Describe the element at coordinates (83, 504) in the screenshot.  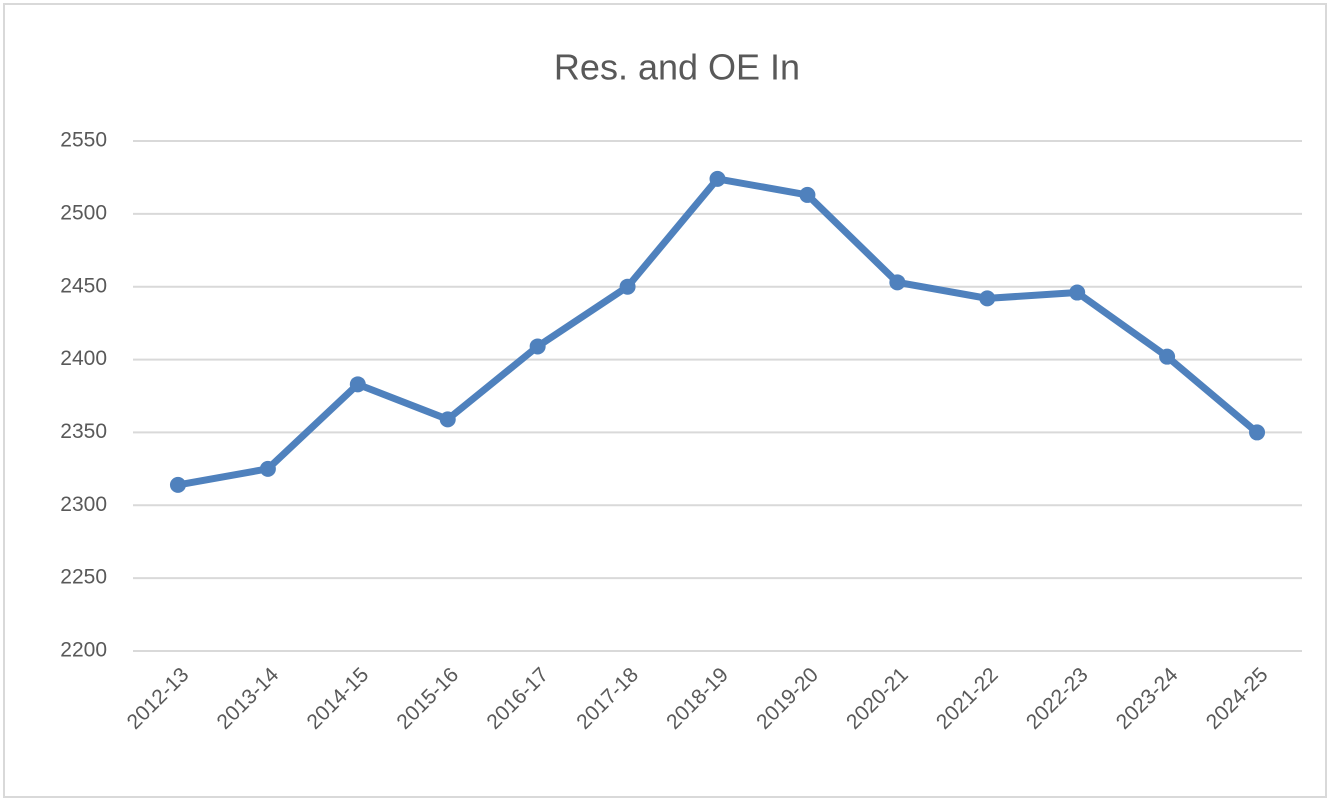
I see `y-tick-label: 2300` at that location.